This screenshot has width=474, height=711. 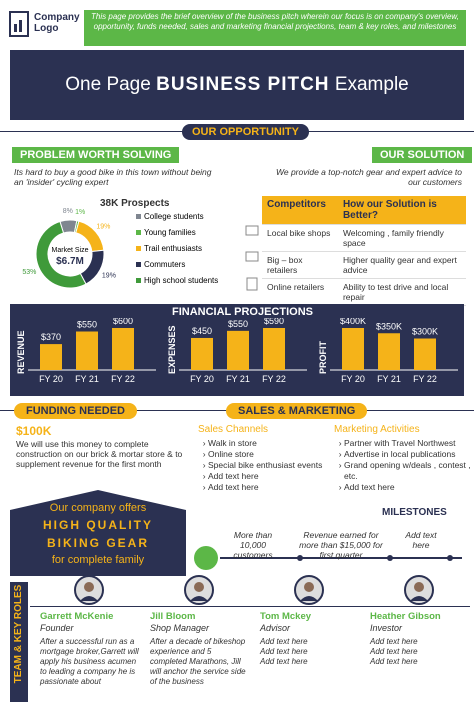 What do you see at coordinates (18, 634) in the screenshot?
I see `team-heading: TEAM & KEY ROLES` at bounding box center [18, 634].